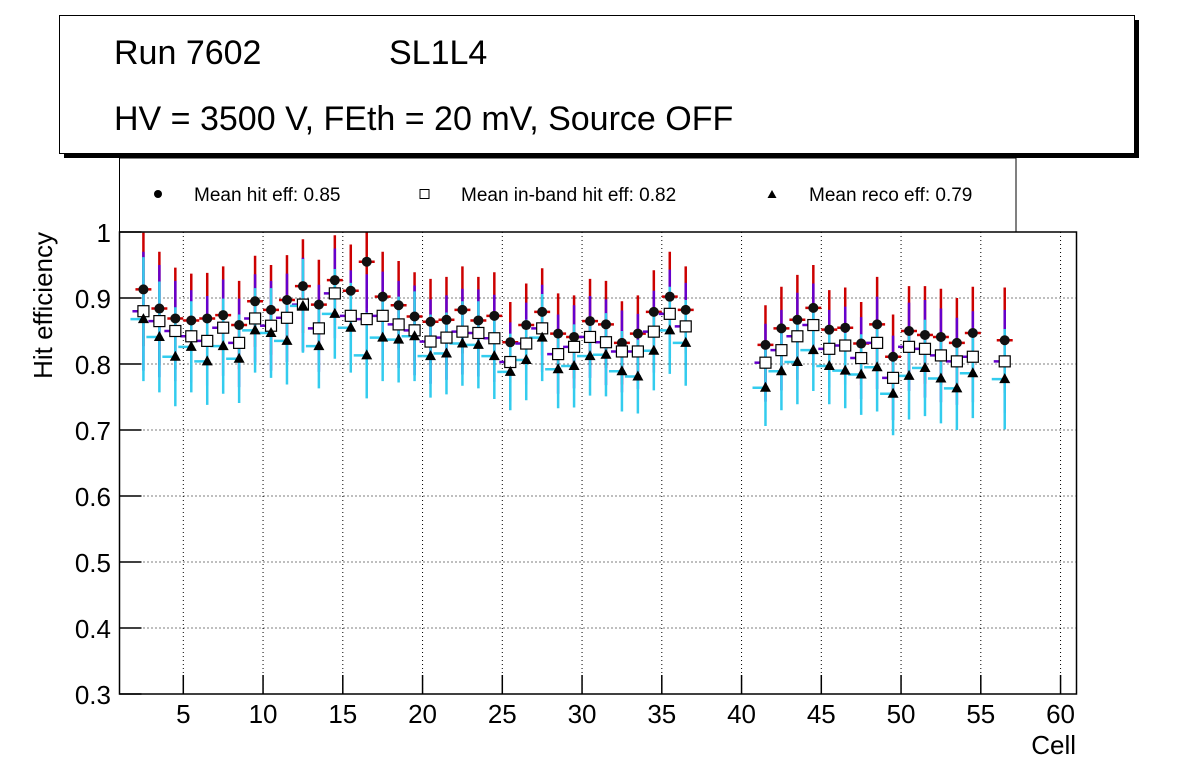 The image size is (1196, 772). Describe the element at coordinates (772, 194) in the screenshot. I see `legend-triangle-marker-icon` at that location.